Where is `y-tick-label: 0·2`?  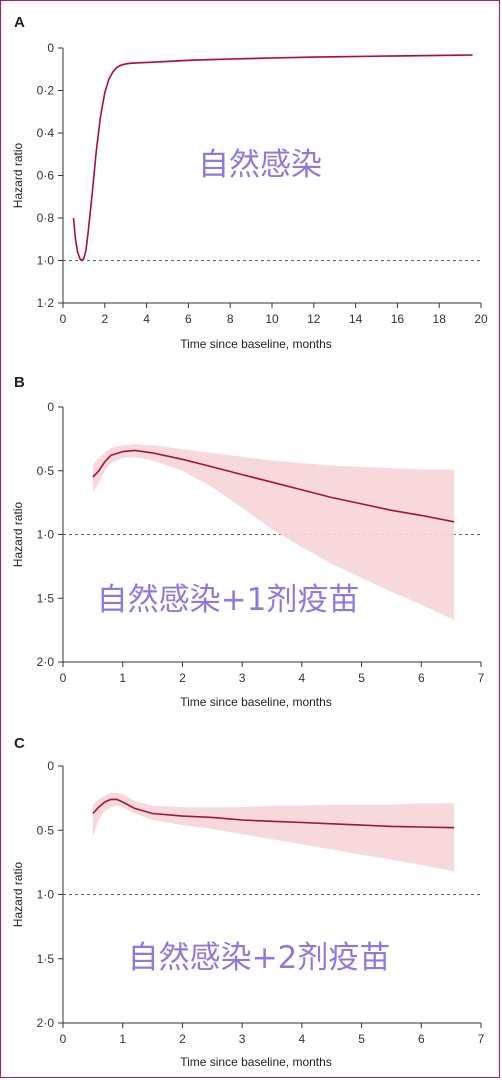
y-tick-label: 0·2 is located at coordinates (46, 91).